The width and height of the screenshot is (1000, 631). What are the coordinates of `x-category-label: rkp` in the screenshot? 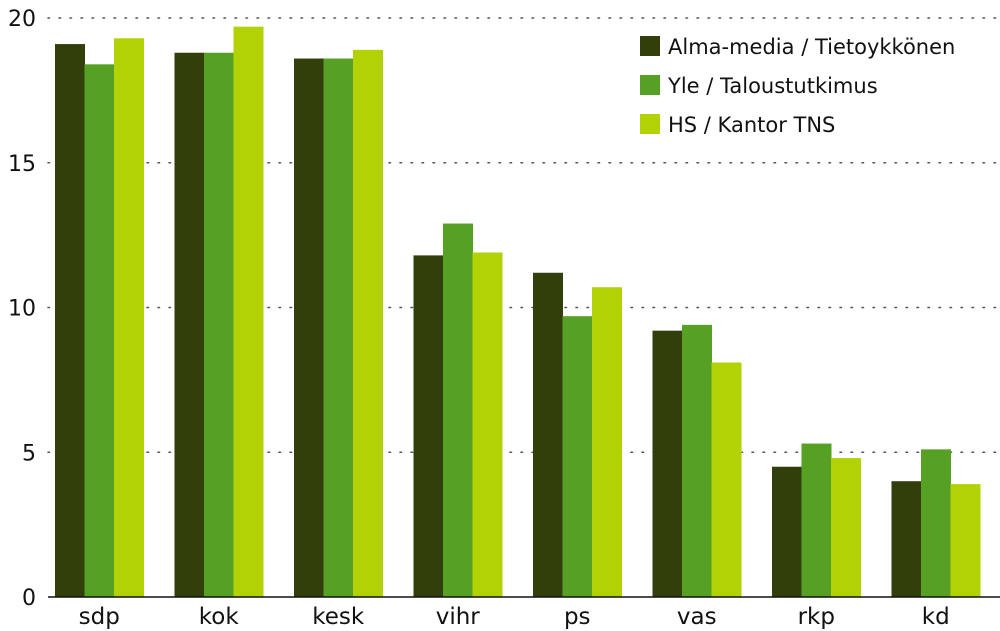 It's located at (816, 617).